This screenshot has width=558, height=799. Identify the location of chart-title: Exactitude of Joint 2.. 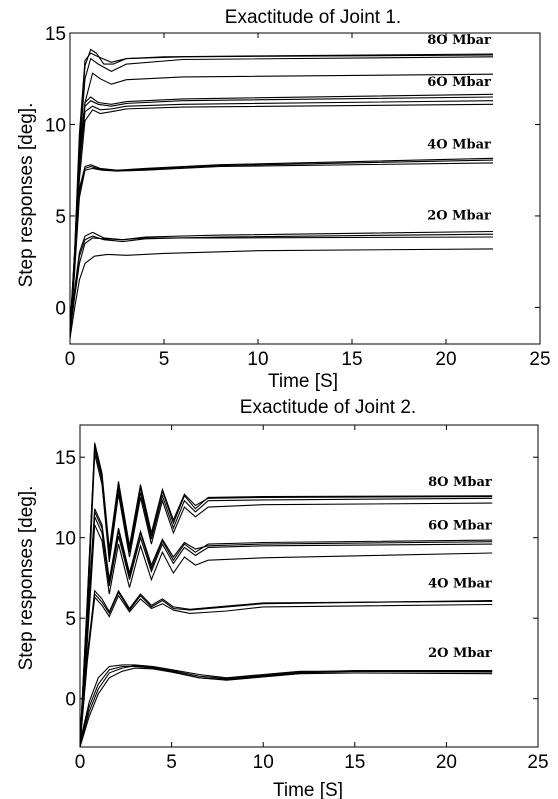
(328, 407).